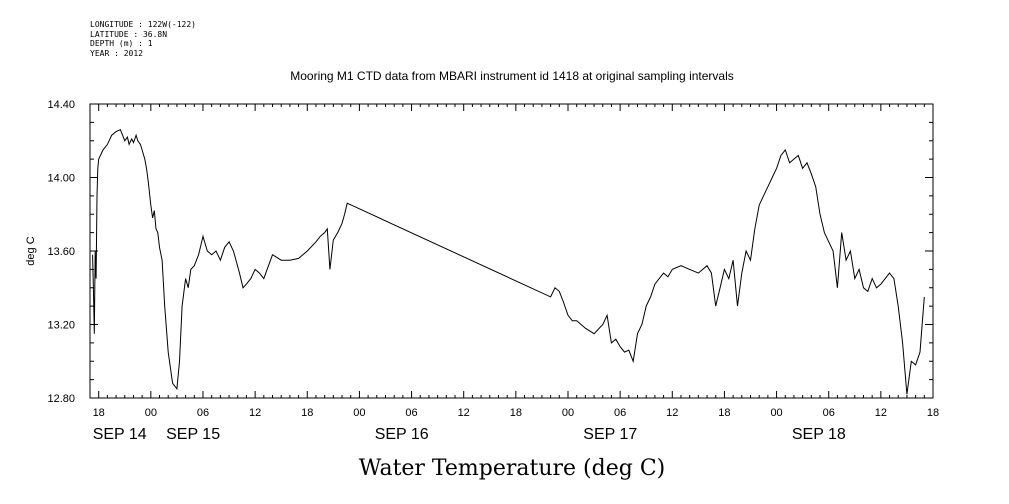  Describe the element at coordinates (31, 250) in the screenshot. I see `y-axis-label: deg C` at that location.